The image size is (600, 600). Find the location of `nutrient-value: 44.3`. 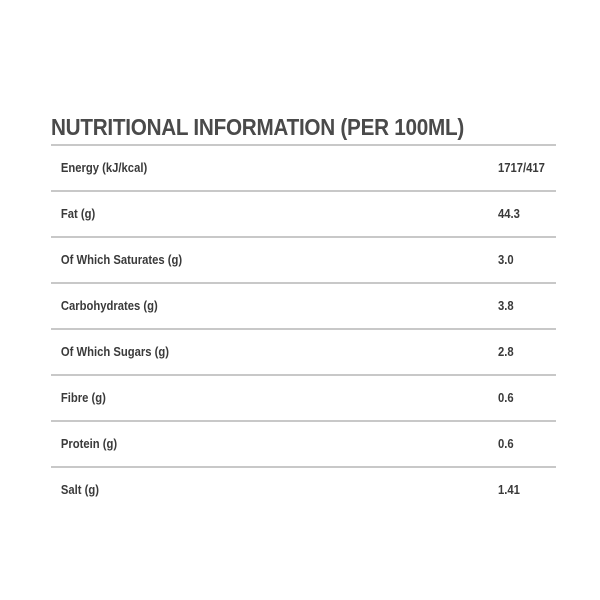

nutrient-value: 44.3 is located at coordinates (509, 214).